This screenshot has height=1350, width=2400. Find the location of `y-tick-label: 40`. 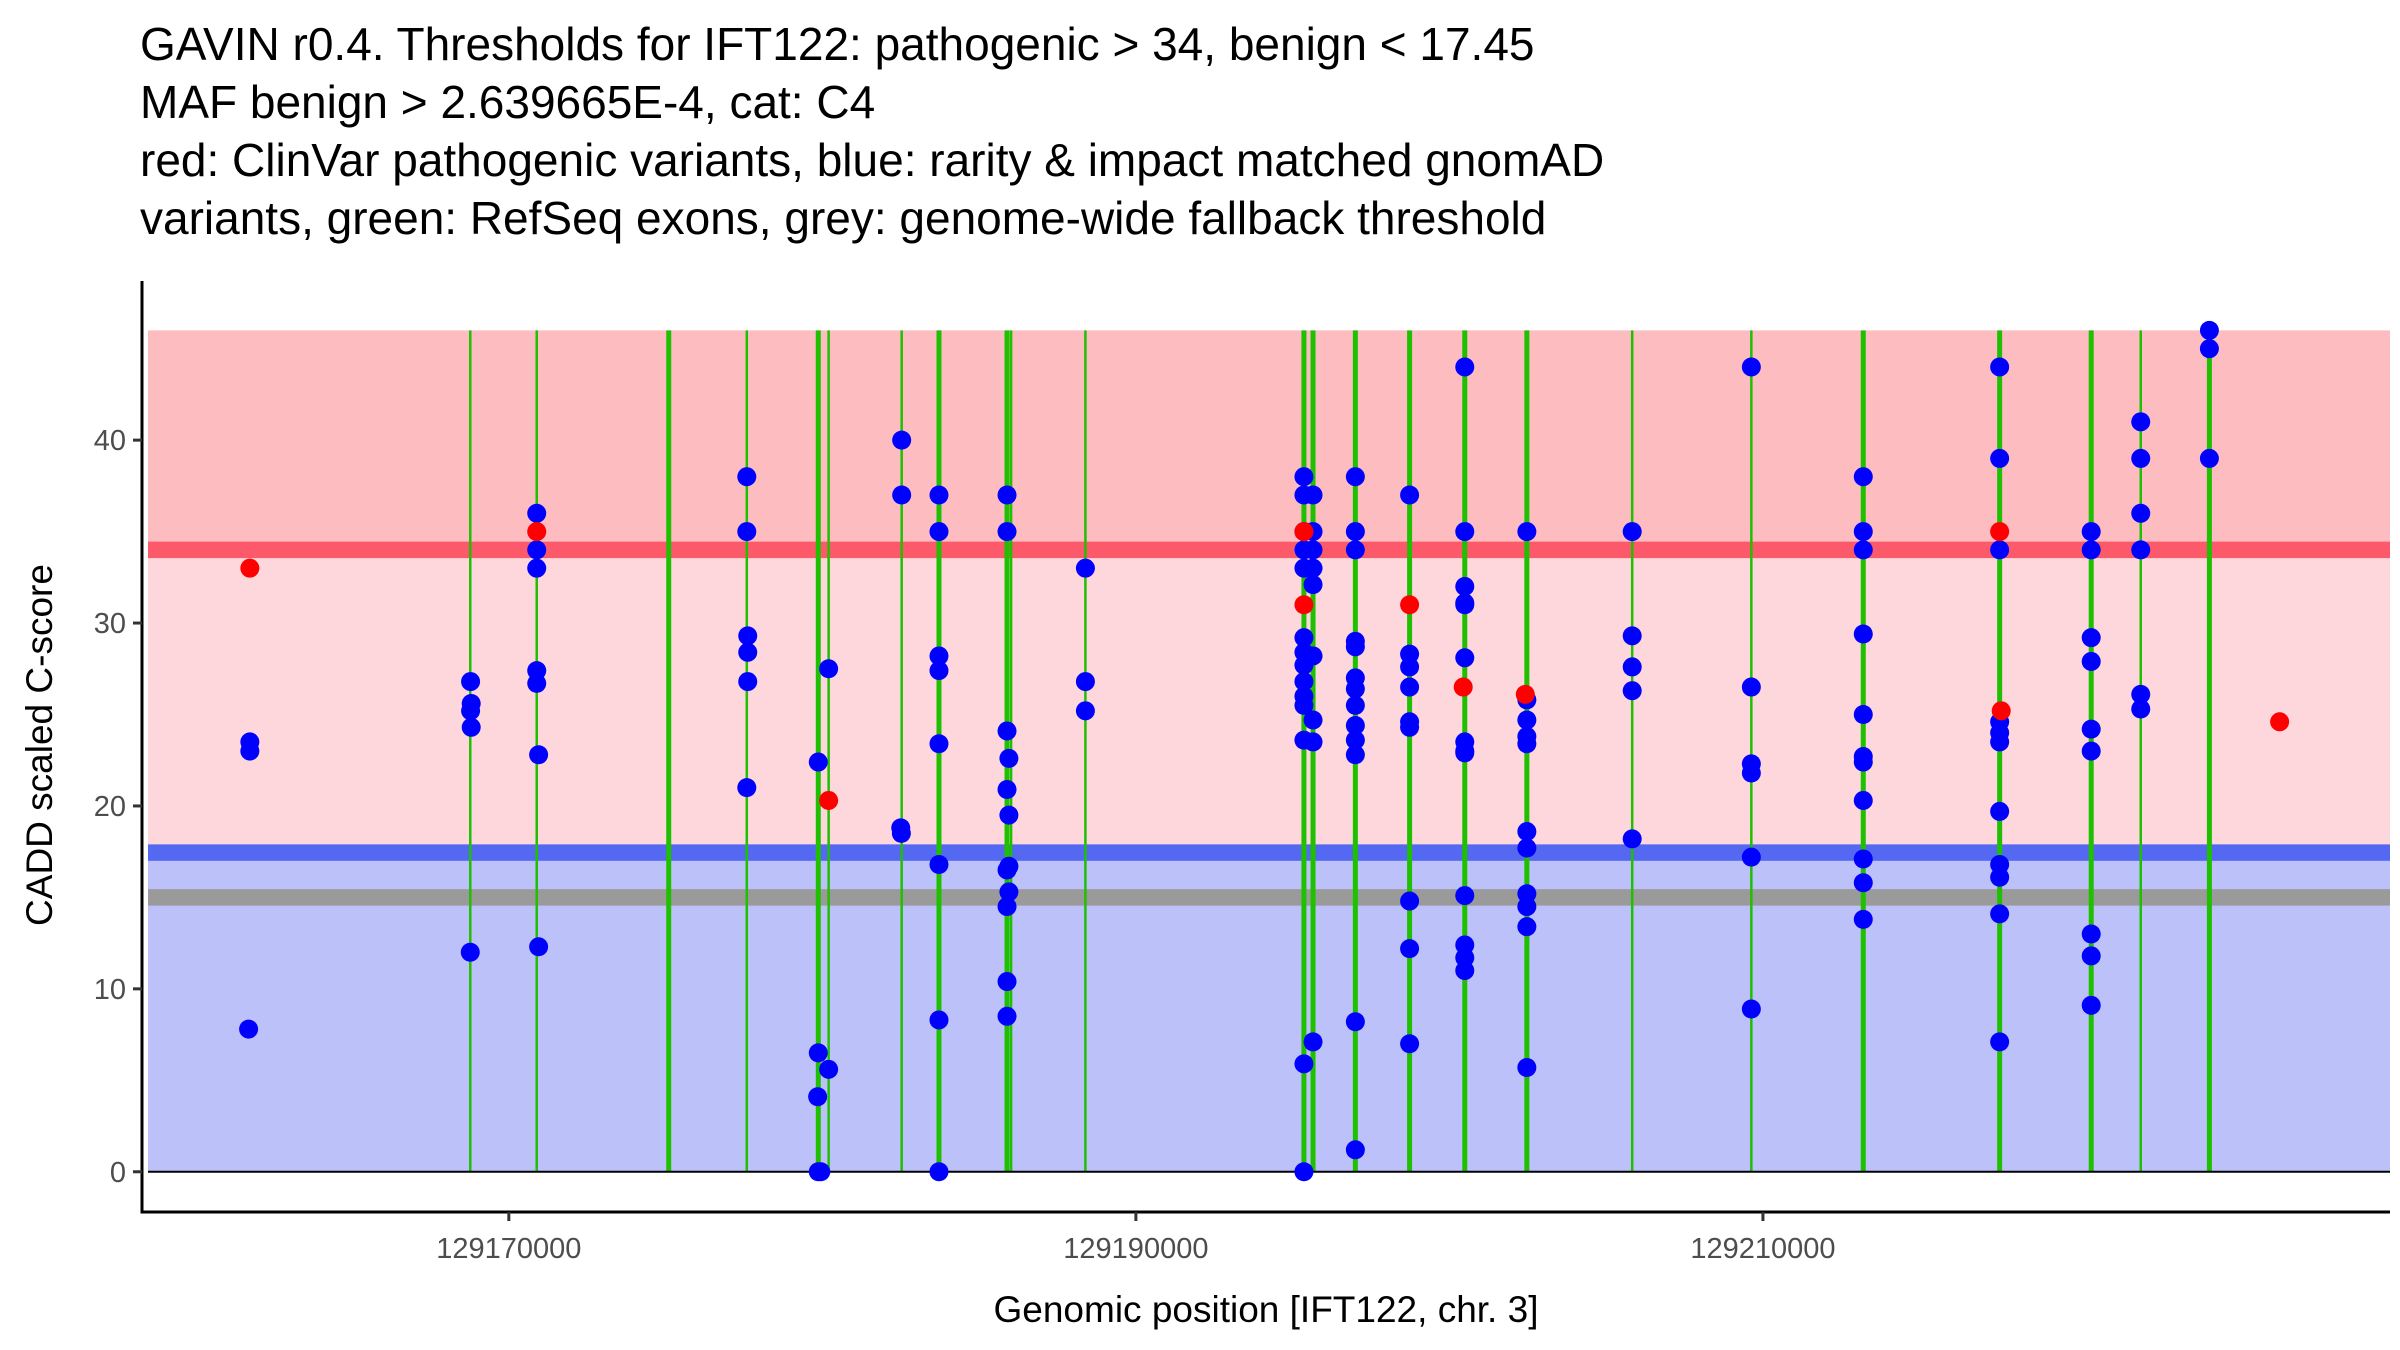

y-tick-label: 40 is located at coordinates (110, 441).